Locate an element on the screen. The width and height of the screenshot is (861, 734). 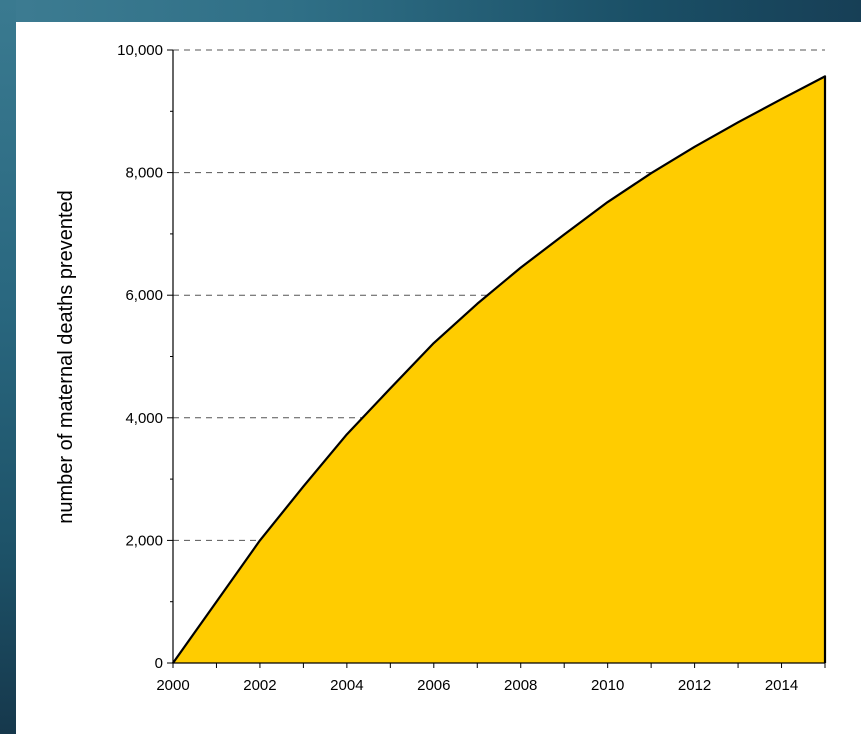
x-tick-label-5: 2010 is located at coordinates (607, 685).